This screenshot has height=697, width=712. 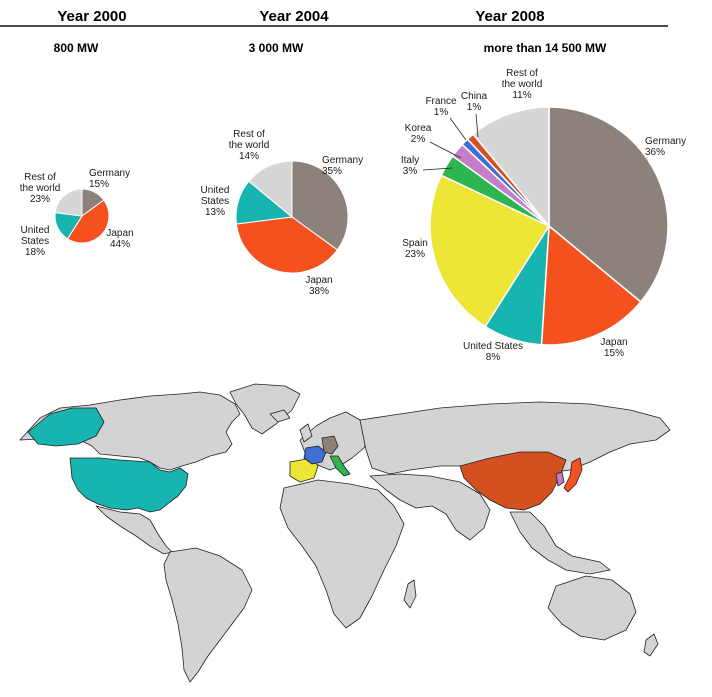 I want to click on pie-slice-0-rest-of-the-world, so click(x=68, y=202).